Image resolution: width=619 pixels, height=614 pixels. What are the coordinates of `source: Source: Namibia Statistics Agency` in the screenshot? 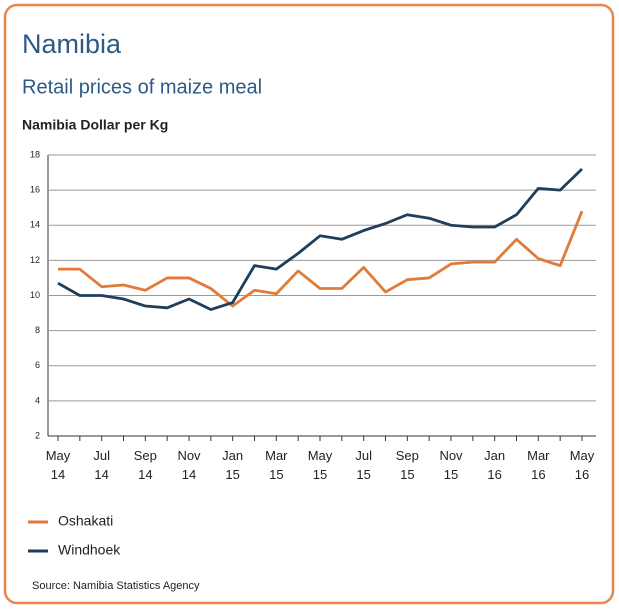 It's located at (116, 586).